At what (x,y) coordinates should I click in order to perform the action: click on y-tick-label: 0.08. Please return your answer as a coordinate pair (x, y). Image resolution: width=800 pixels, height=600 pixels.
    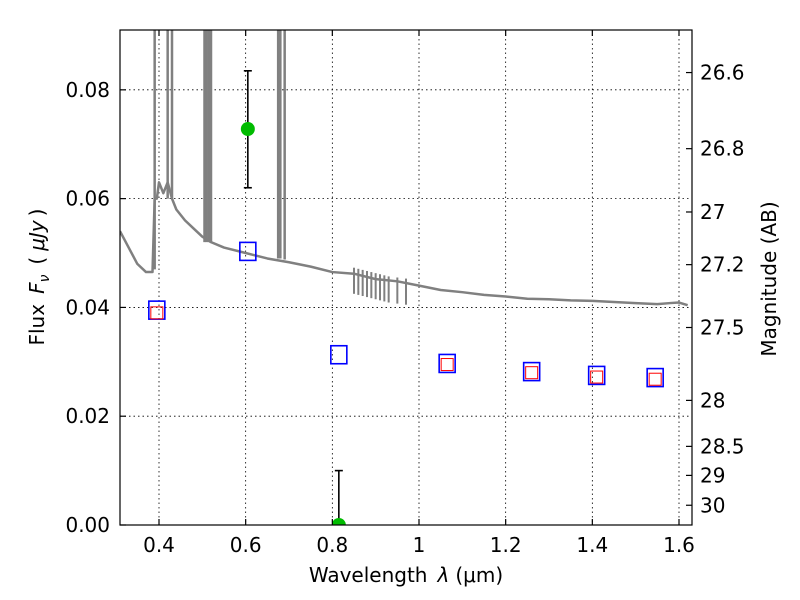
    Looking at the image, I should click on (87, 90).